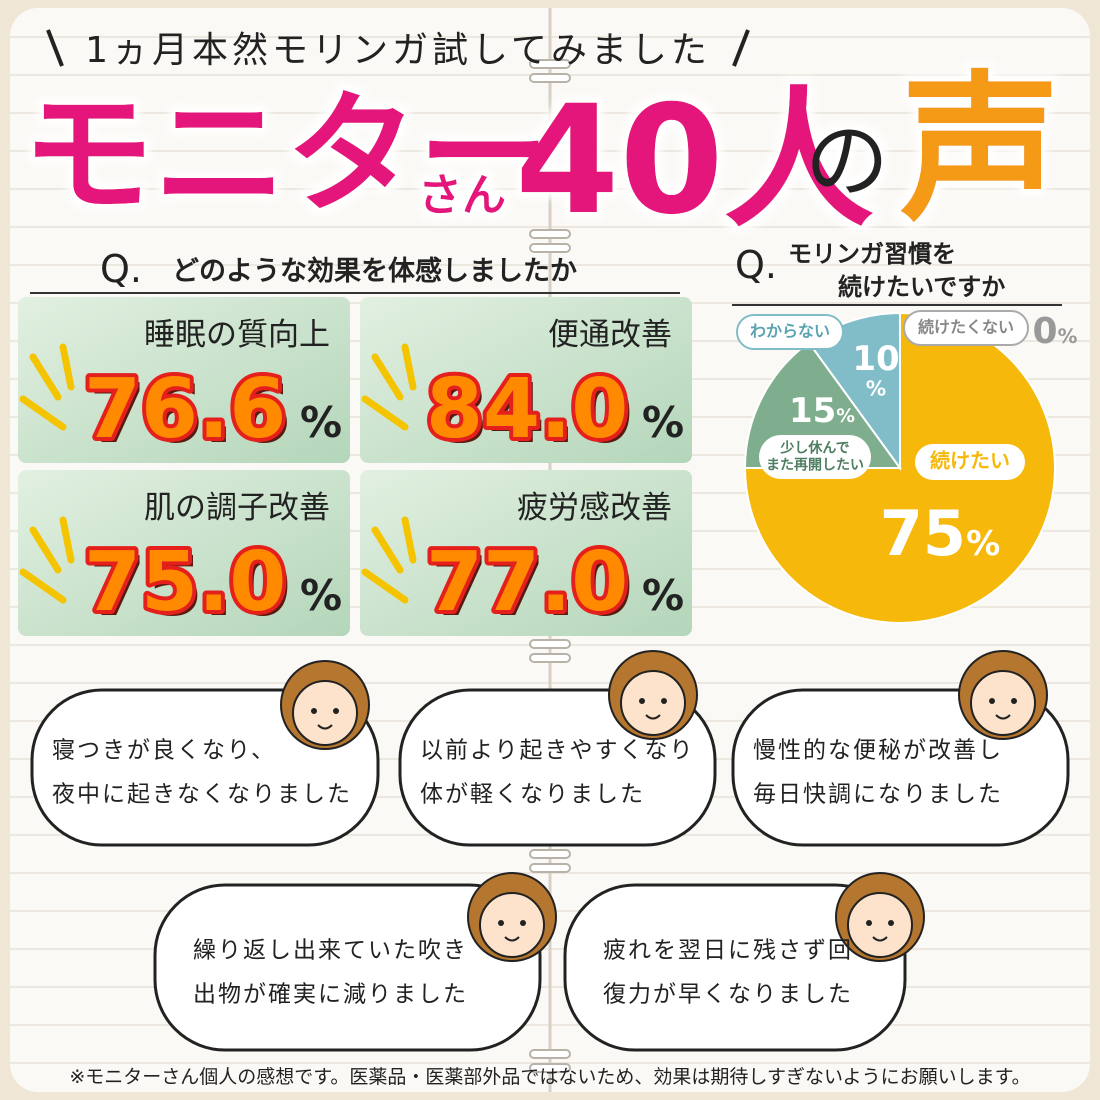 The height and width of the screenshot is (1100, 1100). I want to click on voice-line: 慢性的な便秘が改善し, so click(878, 751).